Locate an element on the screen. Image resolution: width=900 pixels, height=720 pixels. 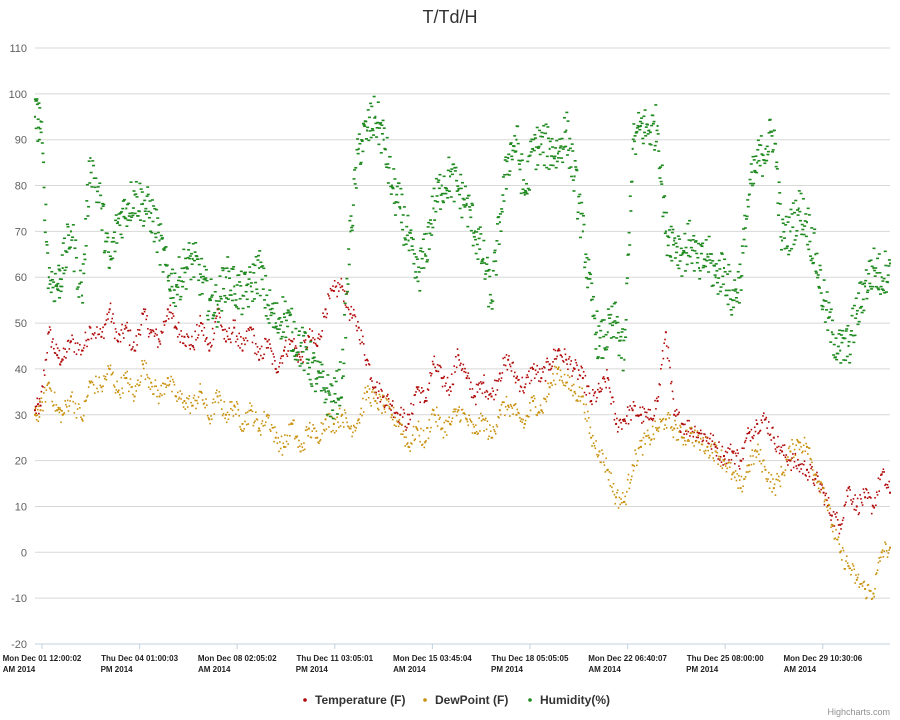
legend-item-2: Humidity(%) is located at coordinates (569, 700).